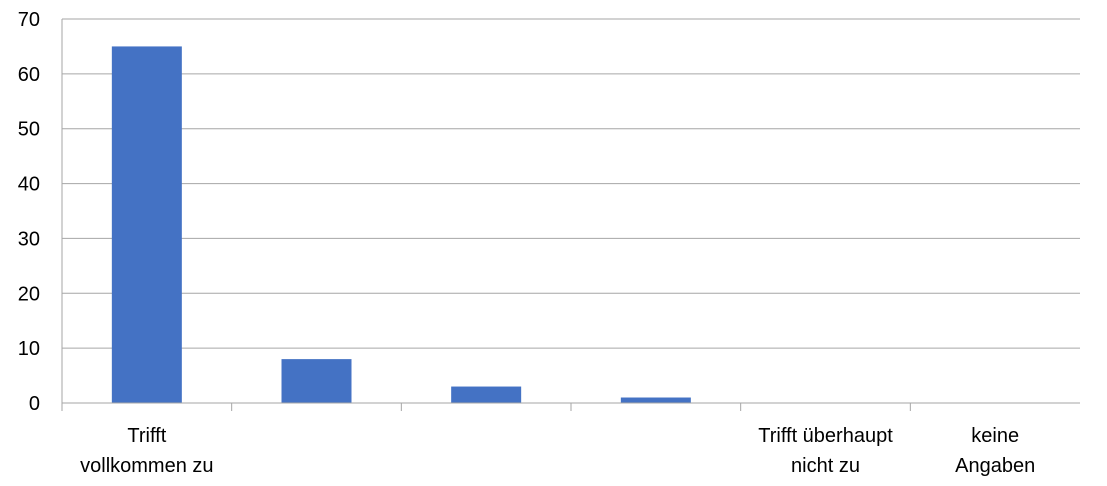 Image resolution: width=1107 pixels, height=486 pixels. What do you see at coordinates (29, 239) in the screenshot?
I see `y-tick-label: 30` at bounding box center [29, 239].